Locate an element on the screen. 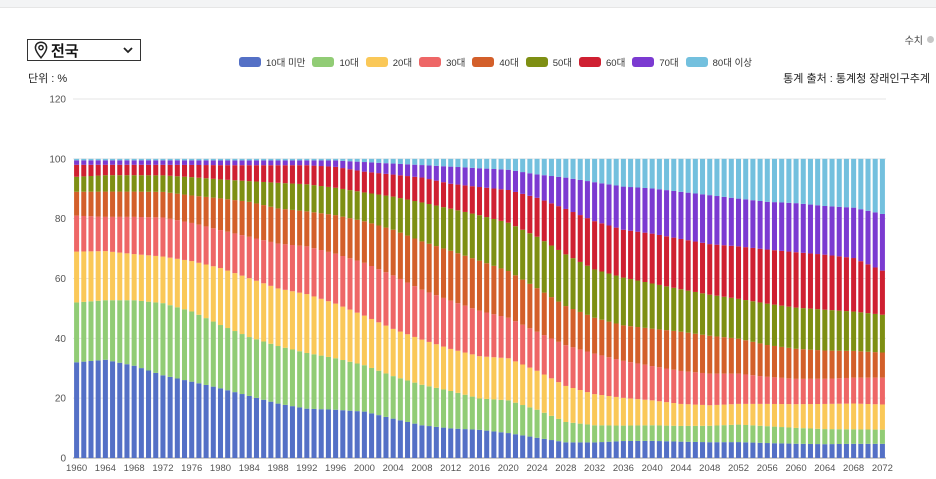 The image size is (936, 479). x-tick-label: 2024 is located at coordinates (536, 468).